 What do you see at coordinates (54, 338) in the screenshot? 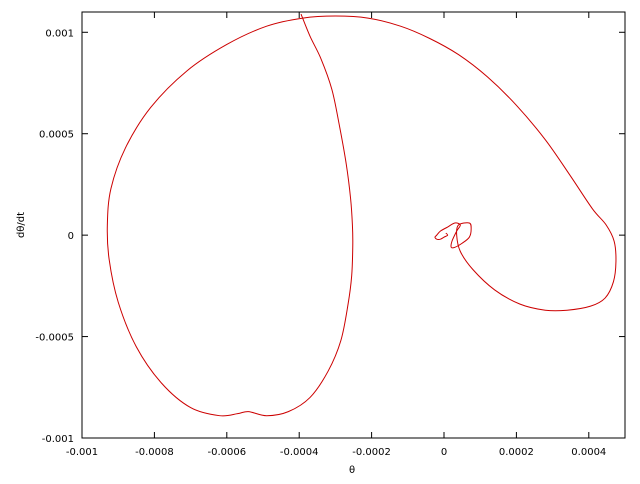
I see `y-tick-label: -0.0005` at bounding box center [54, 338].